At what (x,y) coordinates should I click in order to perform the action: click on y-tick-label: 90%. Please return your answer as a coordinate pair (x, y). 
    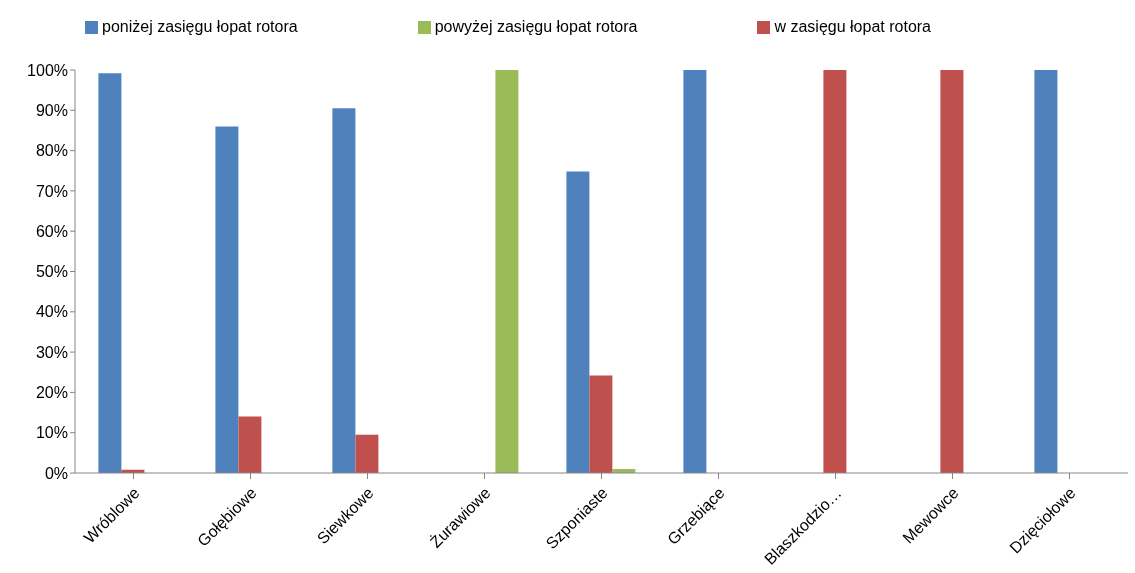
    Looking at the image, I should click on (51, 110).